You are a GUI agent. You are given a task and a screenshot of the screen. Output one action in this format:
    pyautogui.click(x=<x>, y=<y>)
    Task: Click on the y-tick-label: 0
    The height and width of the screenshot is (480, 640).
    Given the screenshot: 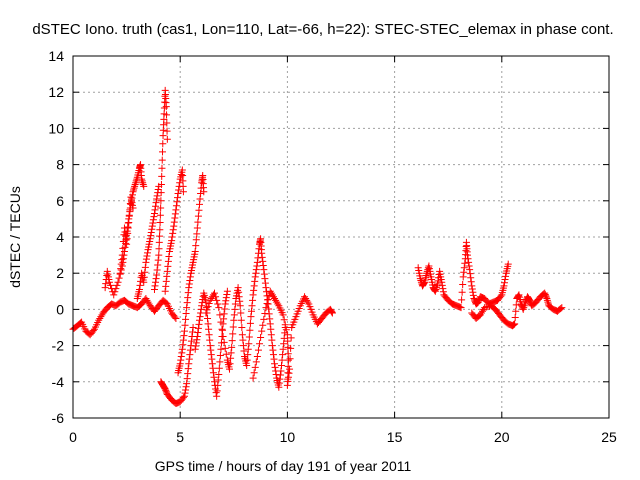 What is the action you would take?
    pyautogui.click(x=60, y=309)
    